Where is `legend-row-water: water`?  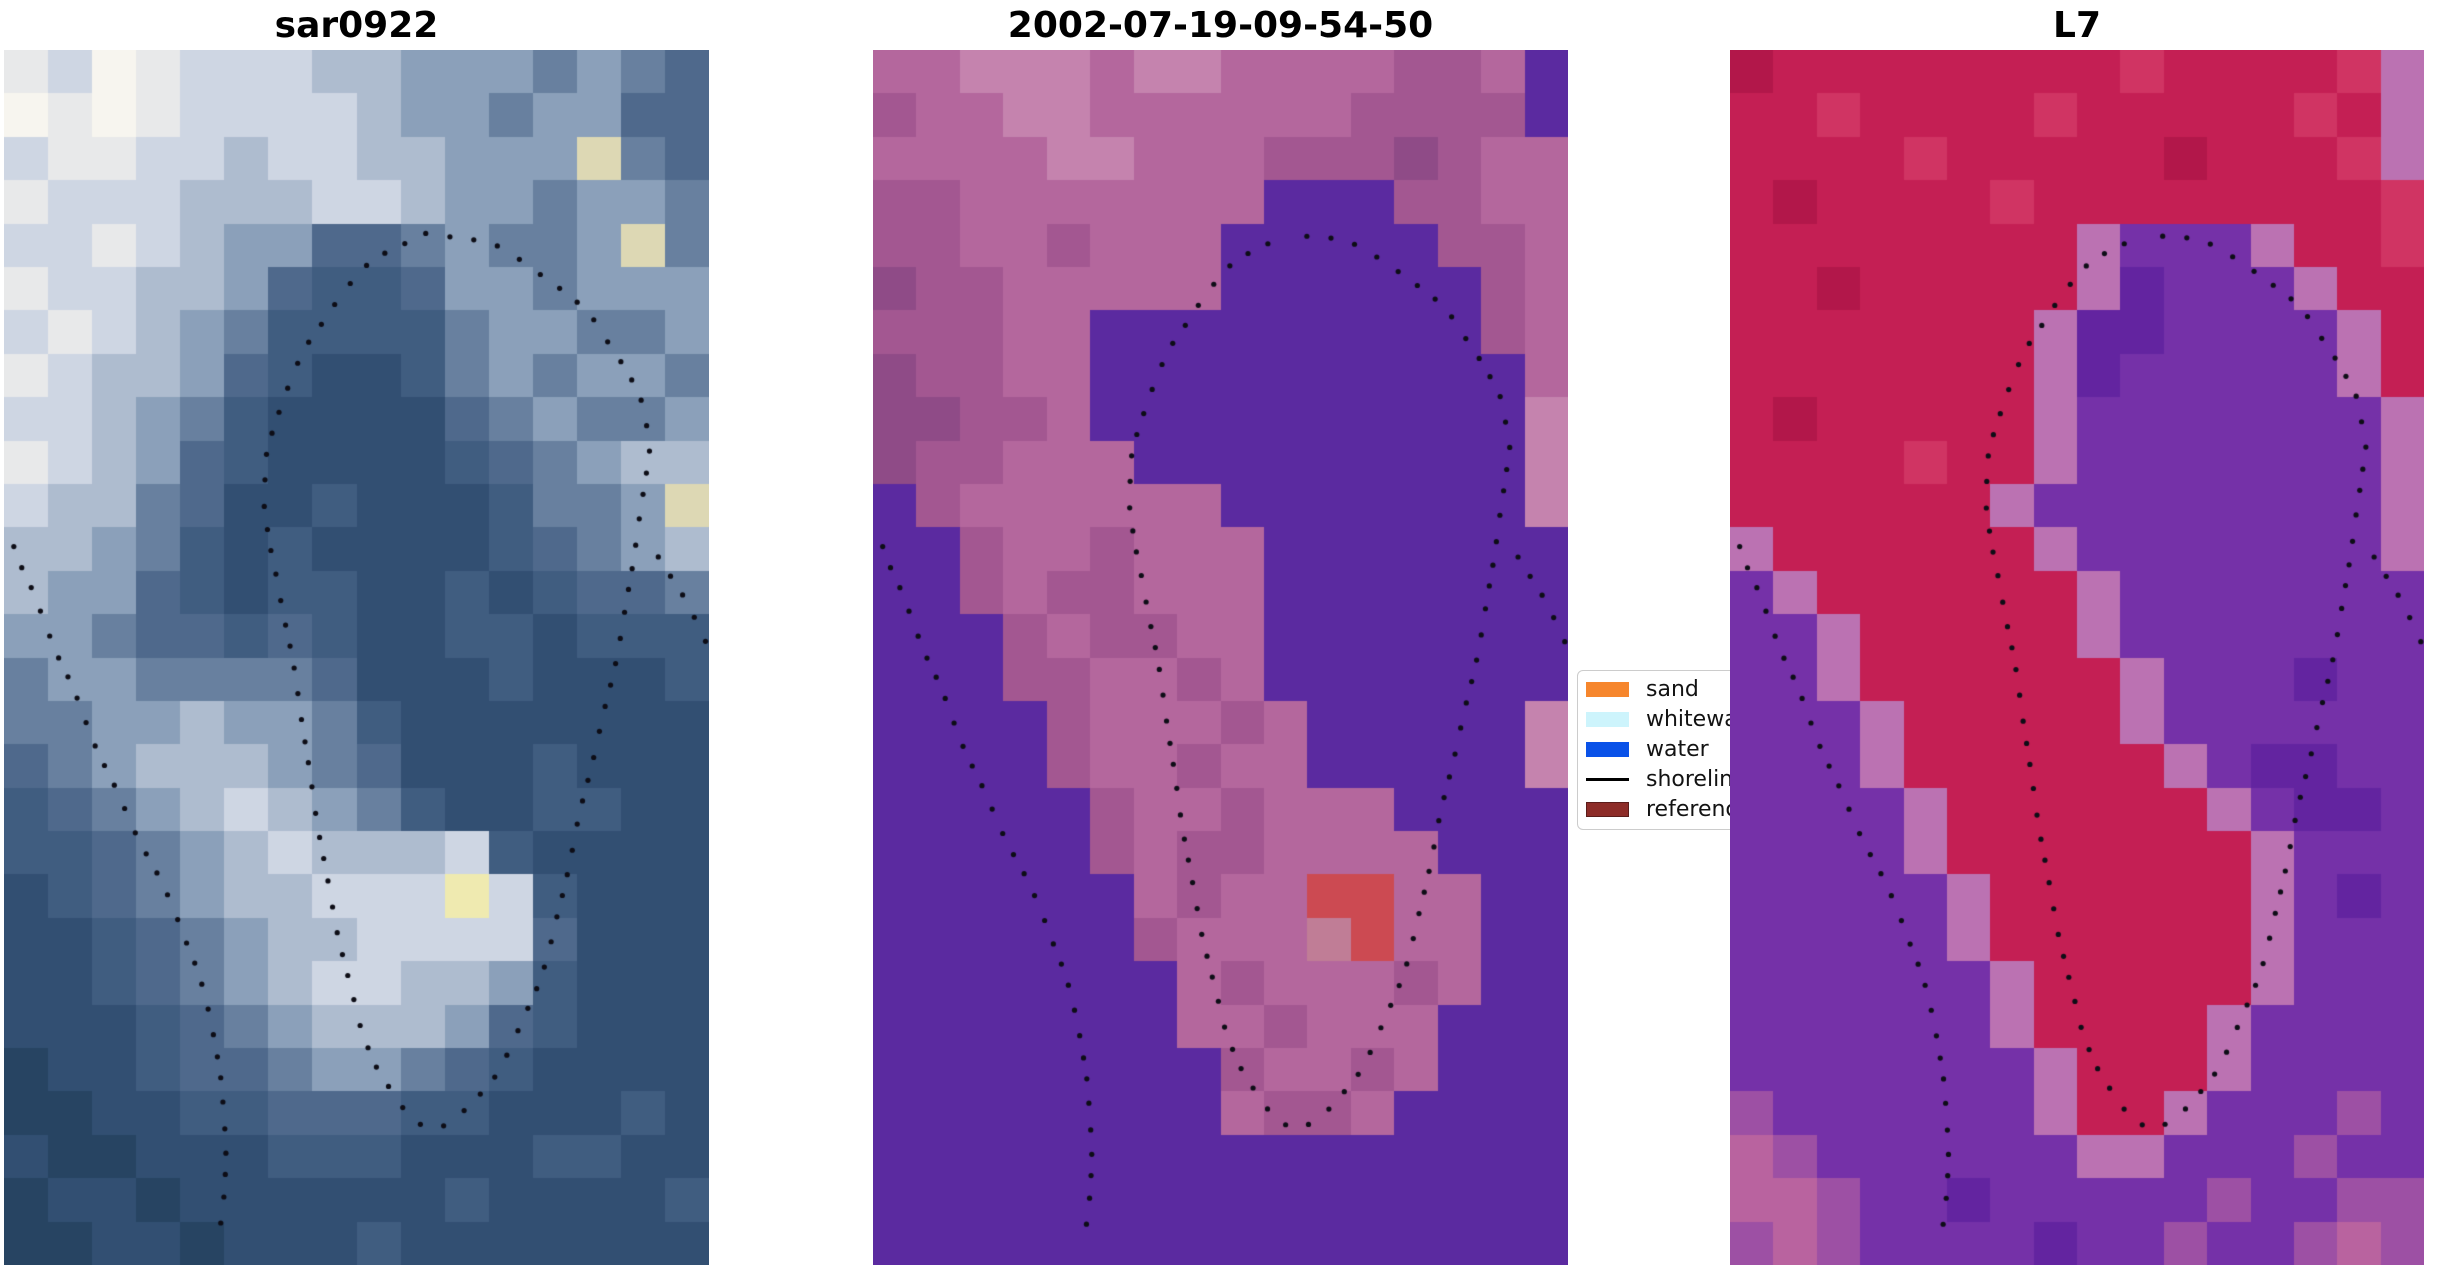
legend-row-water: water is located at coordinates (1675, 749).